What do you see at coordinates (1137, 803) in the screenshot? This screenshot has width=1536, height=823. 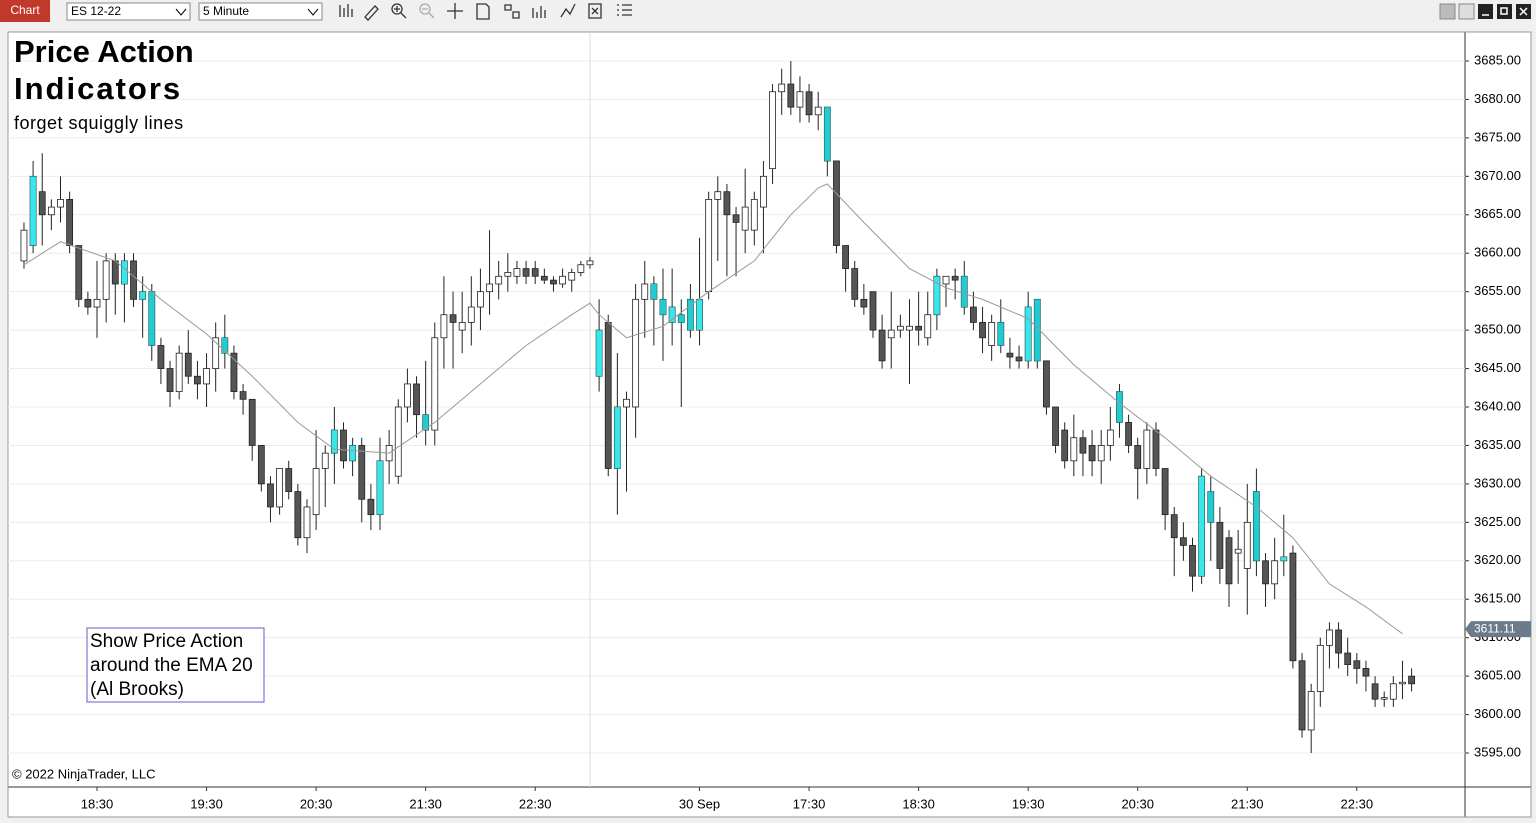 I see `x-tick-label: 20:30` at bounding box center [1137, 803].